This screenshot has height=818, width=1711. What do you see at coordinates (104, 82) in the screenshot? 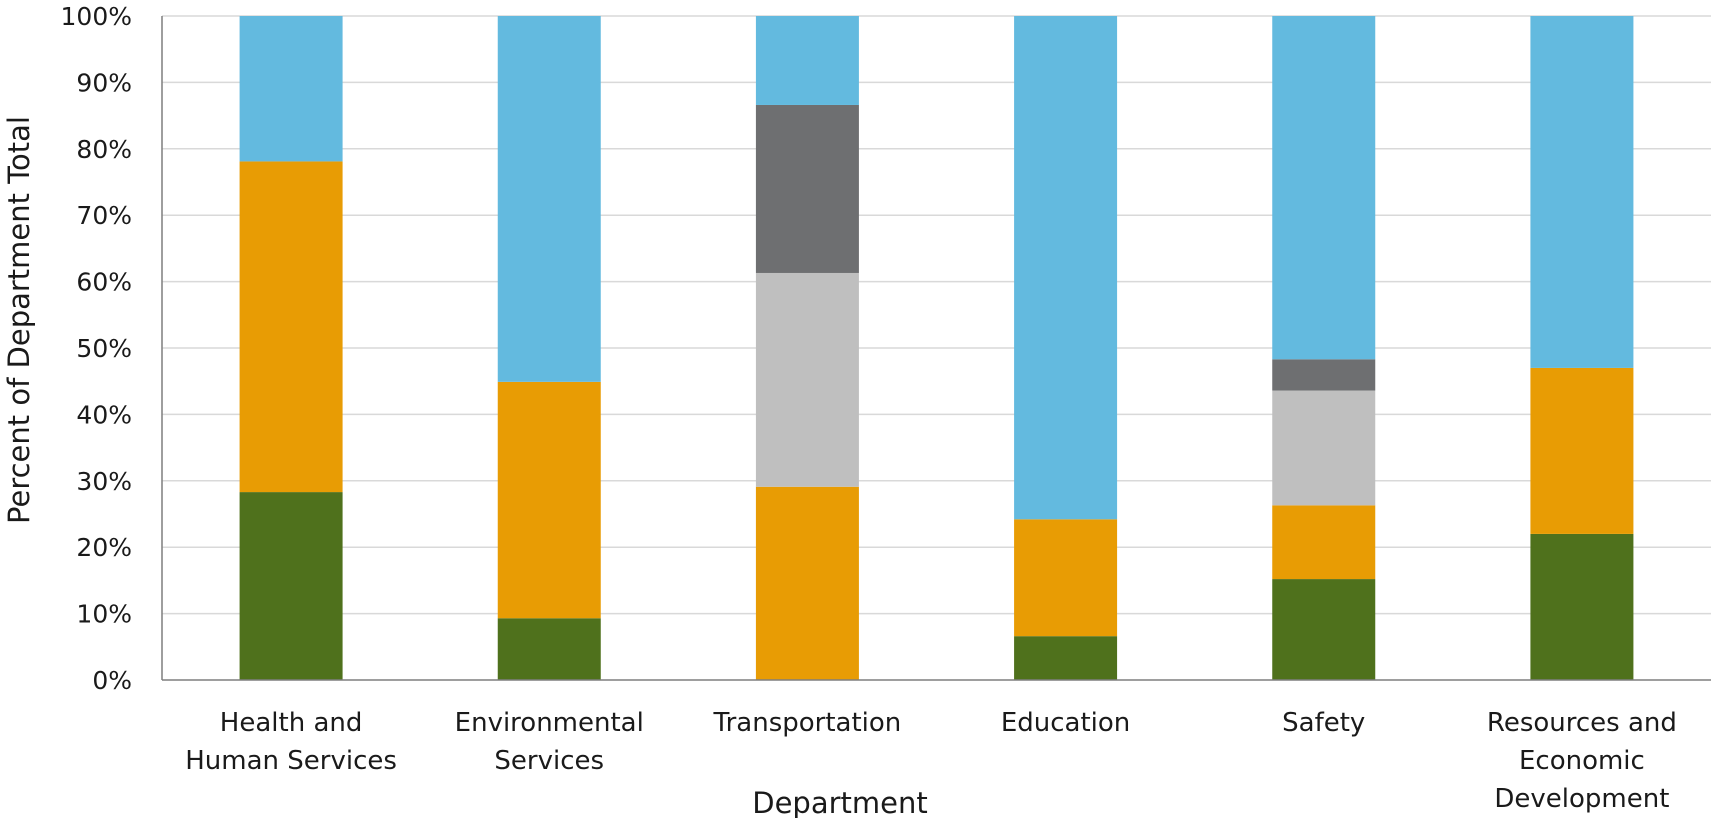
I see `y-tick-label: 90%` at bounding box center [104, 82].